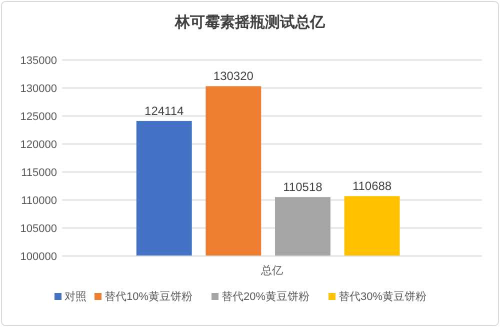 This screenshot has width=500, height=327. I want to click on data-label: 130320, so click(233, 76).